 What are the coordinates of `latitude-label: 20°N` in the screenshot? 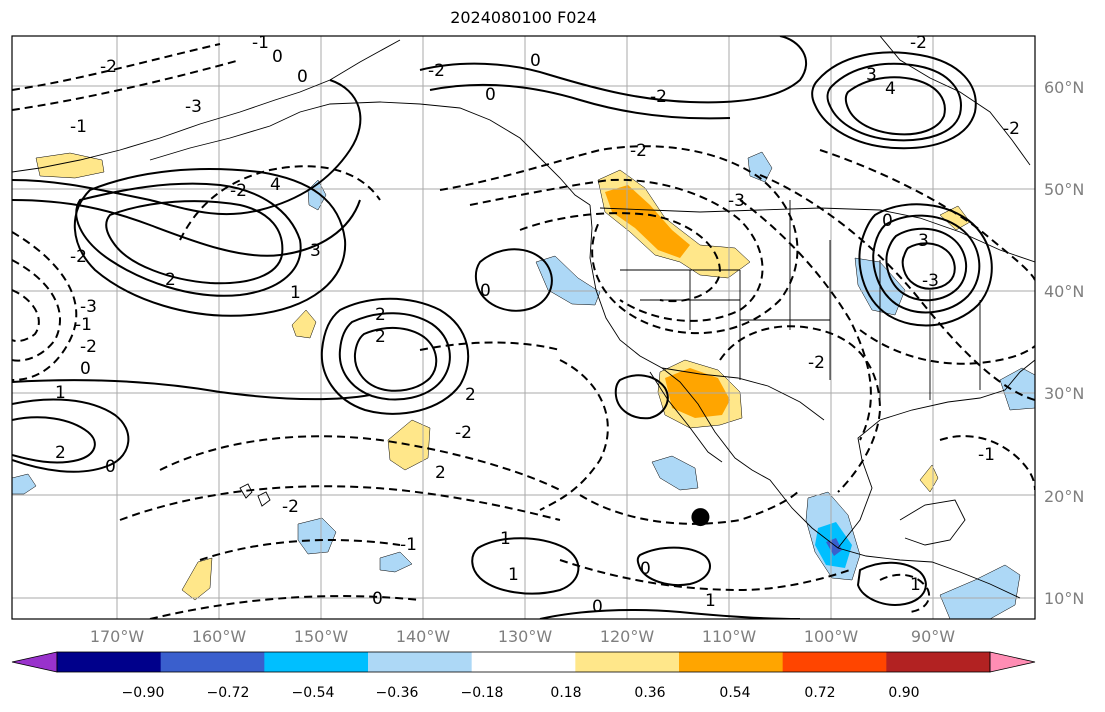 It's located at (1064, 496).